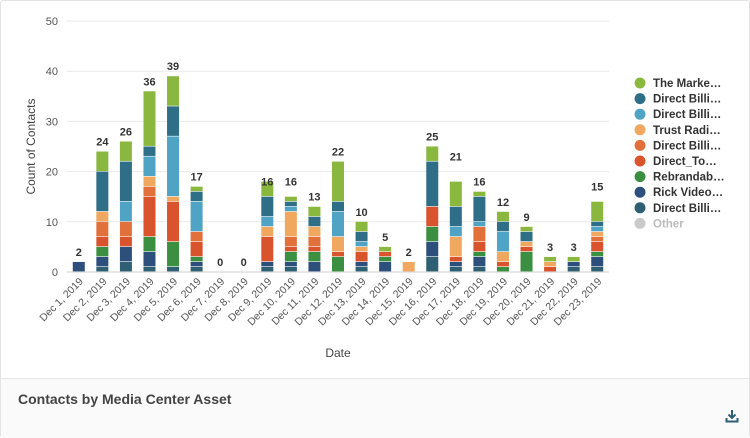  I want to click on bar-total-label: 24, so click(102, 143).